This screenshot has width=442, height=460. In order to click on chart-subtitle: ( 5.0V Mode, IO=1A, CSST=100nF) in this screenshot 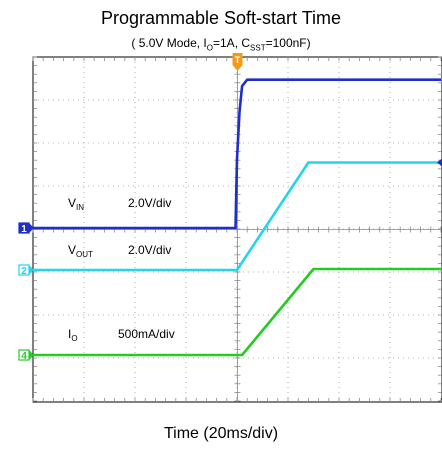, I will do `click(221, 44)`.